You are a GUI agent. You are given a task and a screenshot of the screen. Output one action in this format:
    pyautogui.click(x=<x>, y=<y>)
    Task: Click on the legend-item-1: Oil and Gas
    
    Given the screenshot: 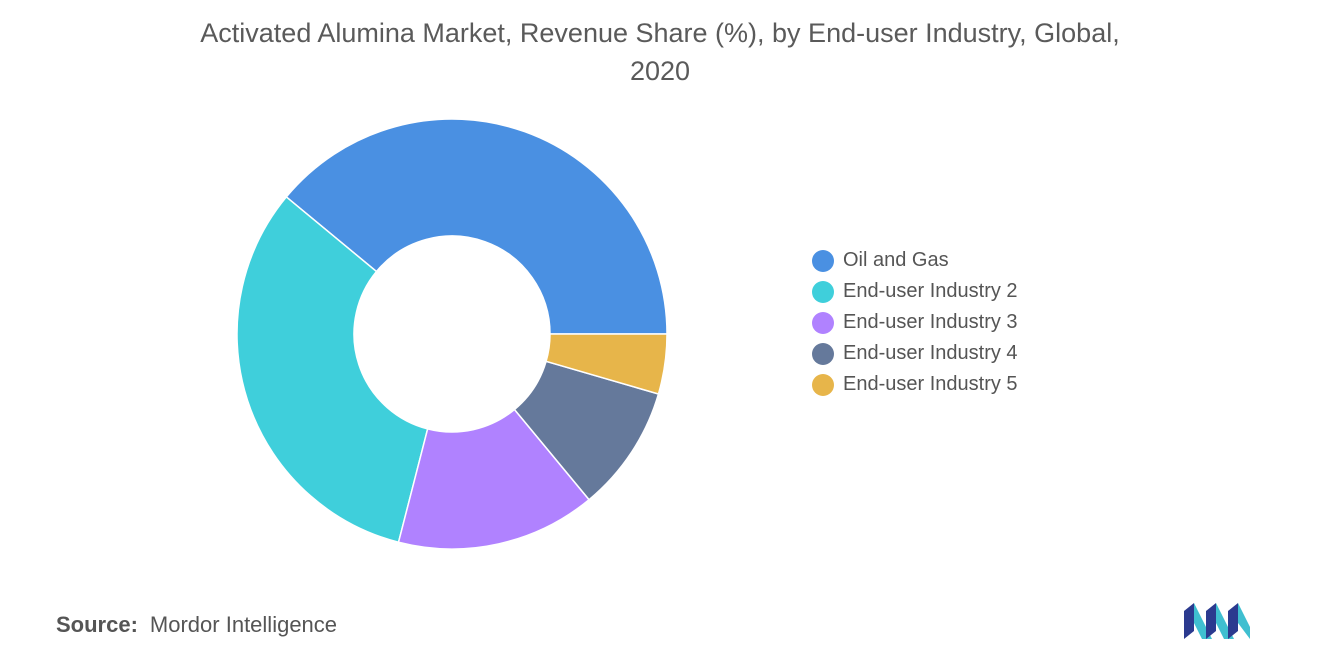 What is the action you would take?
    pyautogui.click(x=915, y=260)
    